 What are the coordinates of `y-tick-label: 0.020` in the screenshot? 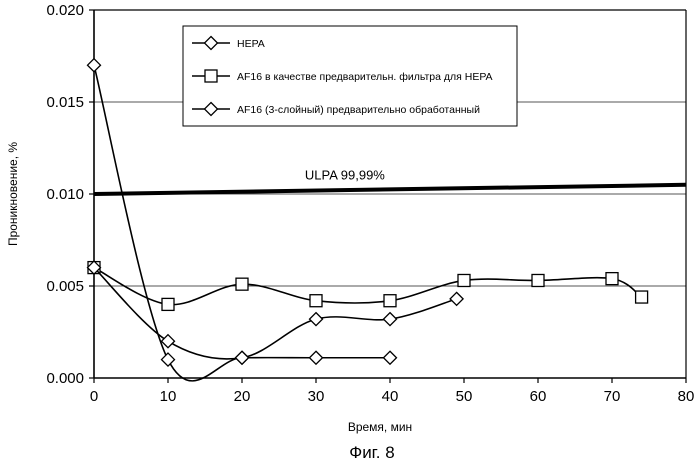 It's located at (65, 10).